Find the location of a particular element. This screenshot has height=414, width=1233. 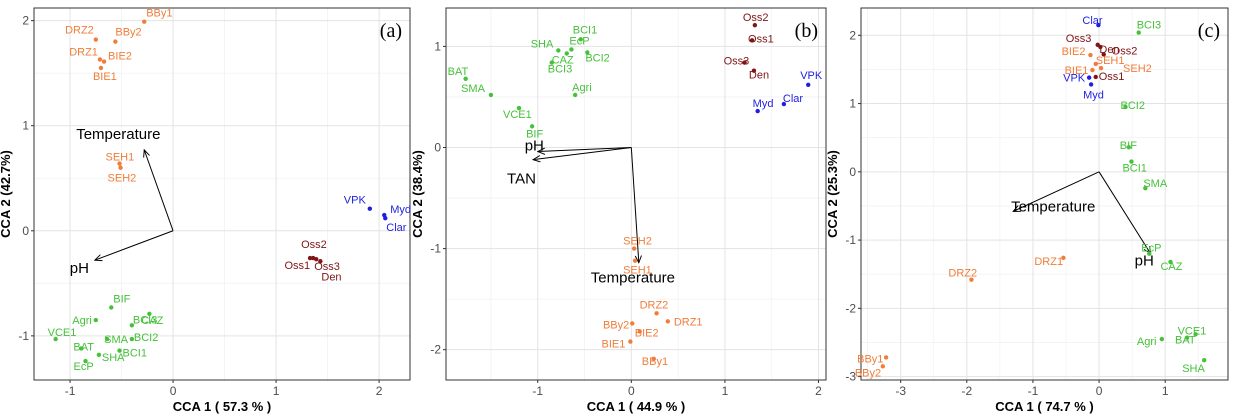

y-tick-label: -3 is located at coordinates (850, 377).